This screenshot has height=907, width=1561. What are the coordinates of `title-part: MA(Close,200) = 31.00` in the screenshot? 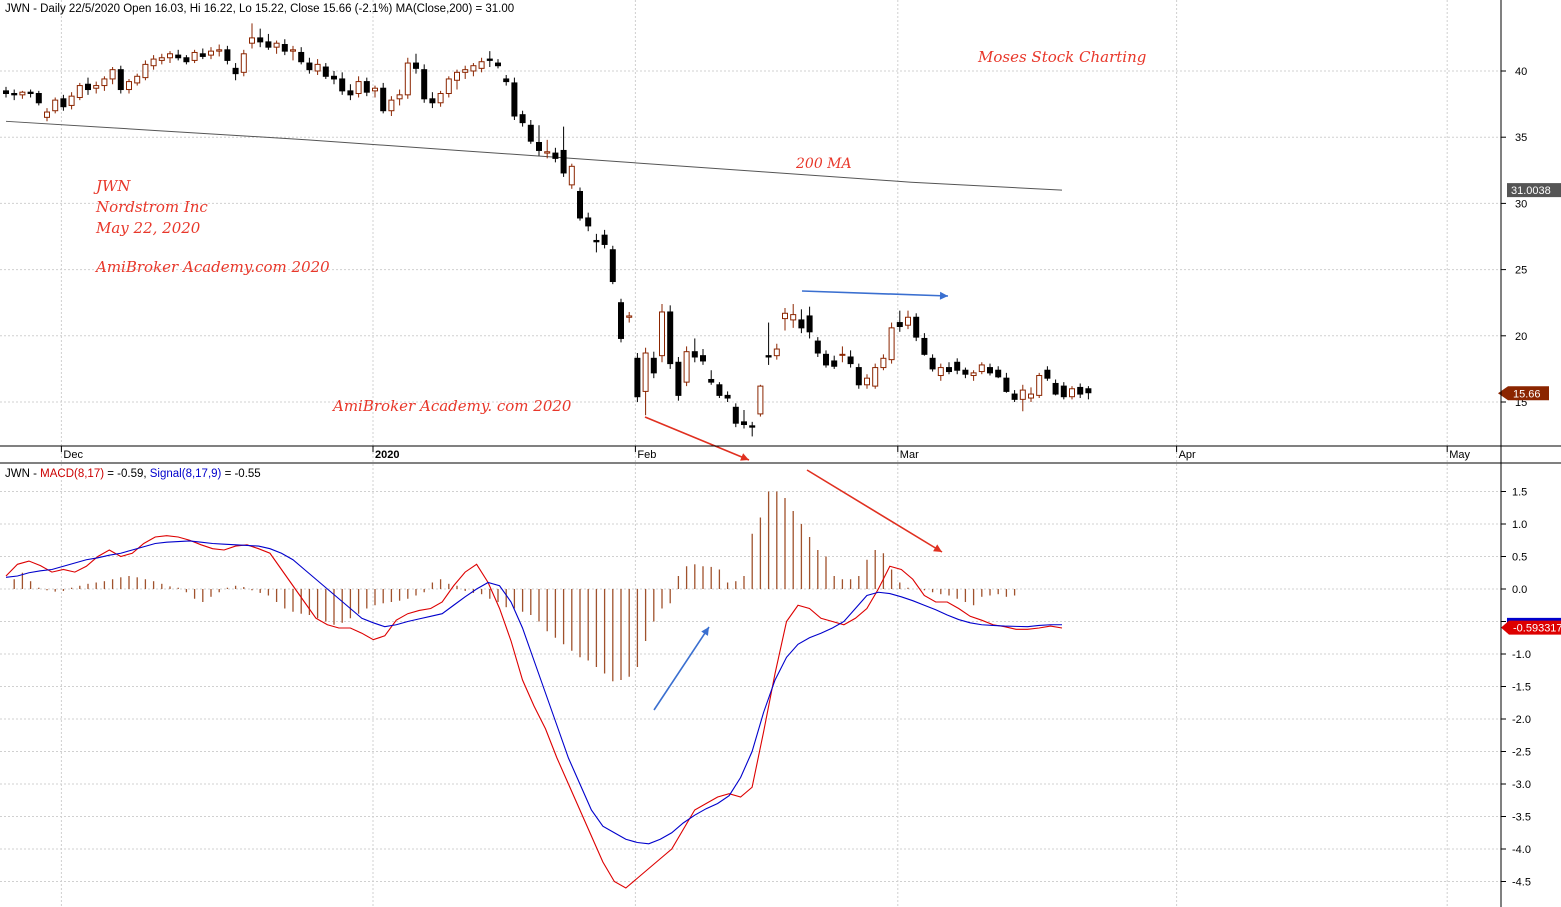 It's located at (455, 9).